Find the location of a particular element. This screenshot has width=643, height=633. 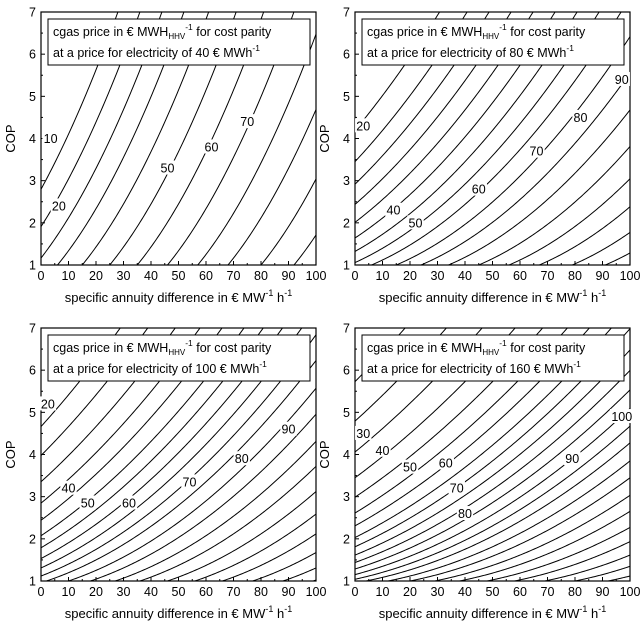

contour-label: 50 is located at coordinates (416, 223).